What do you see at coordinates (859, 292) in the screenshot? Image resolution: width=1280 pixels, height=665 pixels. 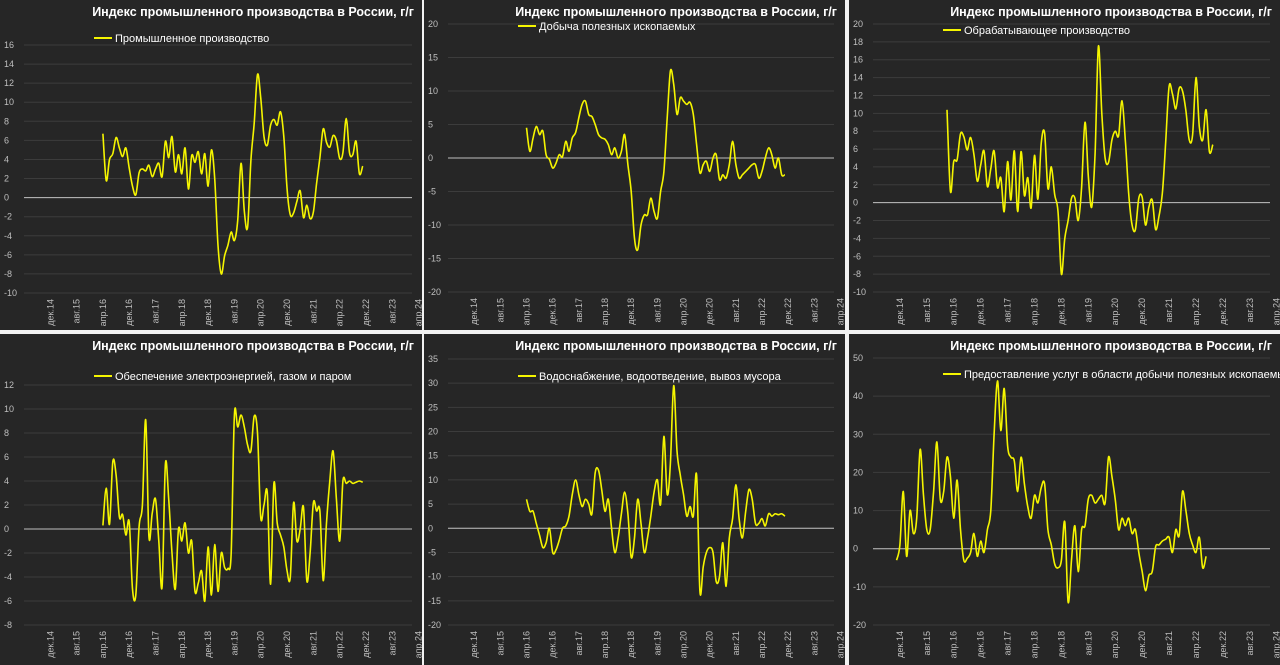 I see `y-tick-label: -10` at bounding box center [859, 292].